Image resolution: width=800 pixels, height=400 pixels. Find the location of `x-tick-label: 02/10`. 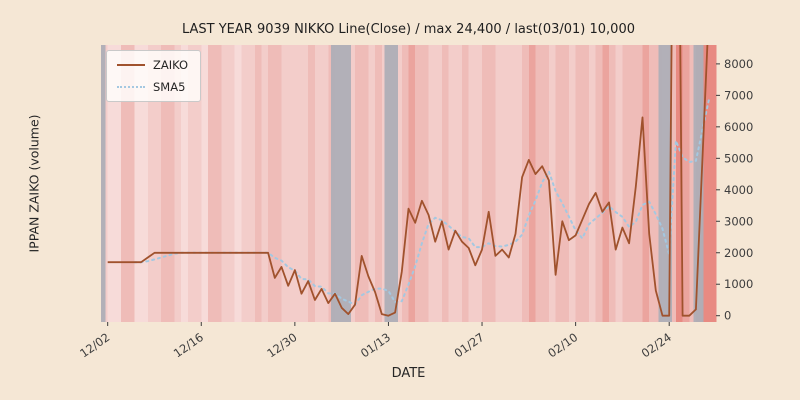

x-tick-label: 02/10 is located at coordinates (562, 345).